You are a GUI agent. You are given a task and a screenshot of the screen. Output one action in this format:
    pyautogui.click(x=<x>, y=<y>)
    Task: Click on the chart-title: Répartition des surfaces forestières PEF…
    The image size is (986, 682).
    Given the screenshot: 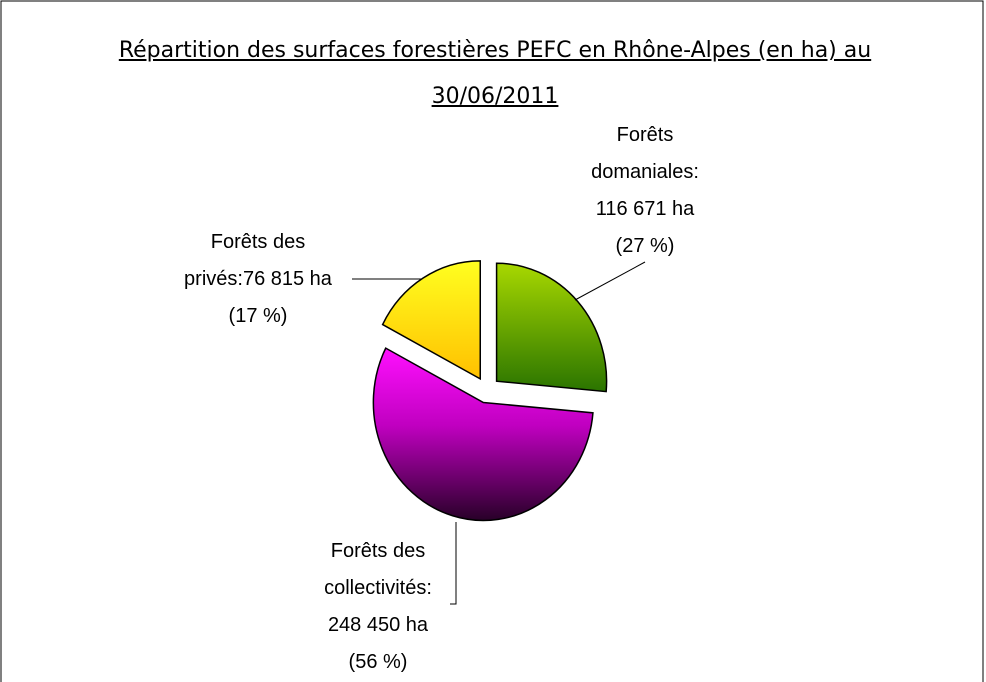 What is the action you would take?
    pyautogui.click(x=495, y=73)
    